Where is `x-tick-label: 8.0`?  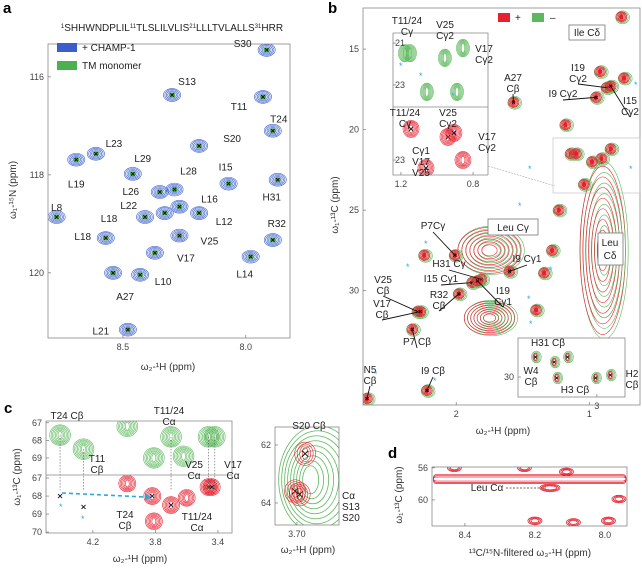 x-tick-label: 8.0 is located at coordinates (246, 347).